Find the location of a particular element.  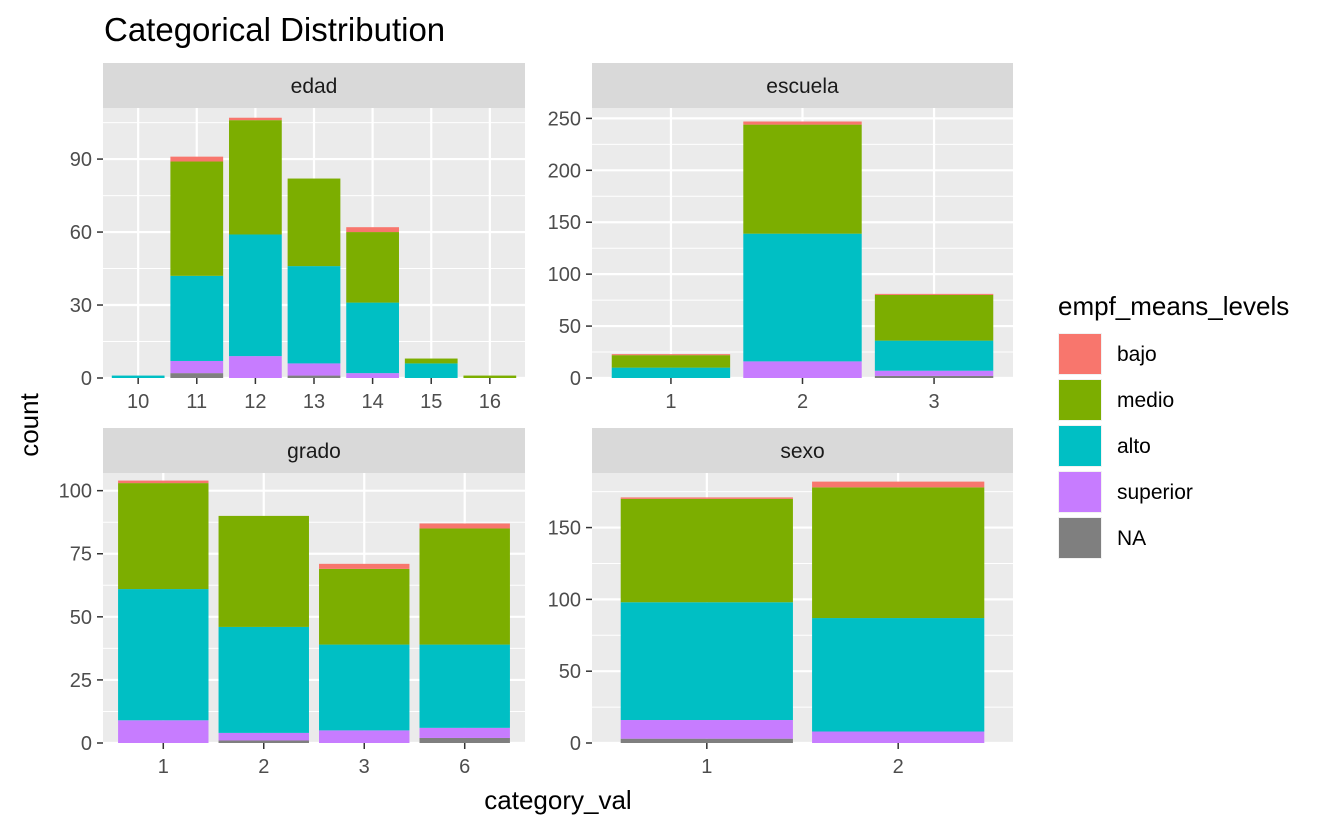

y-tick-label: 200 is located at coordinates (564, 171).